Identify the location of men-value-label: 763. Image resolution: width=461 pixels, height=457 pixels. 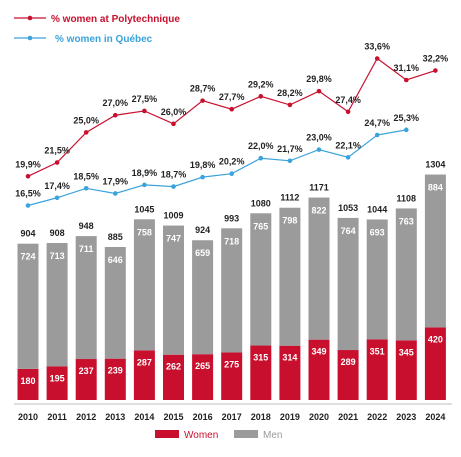
(406, 221).